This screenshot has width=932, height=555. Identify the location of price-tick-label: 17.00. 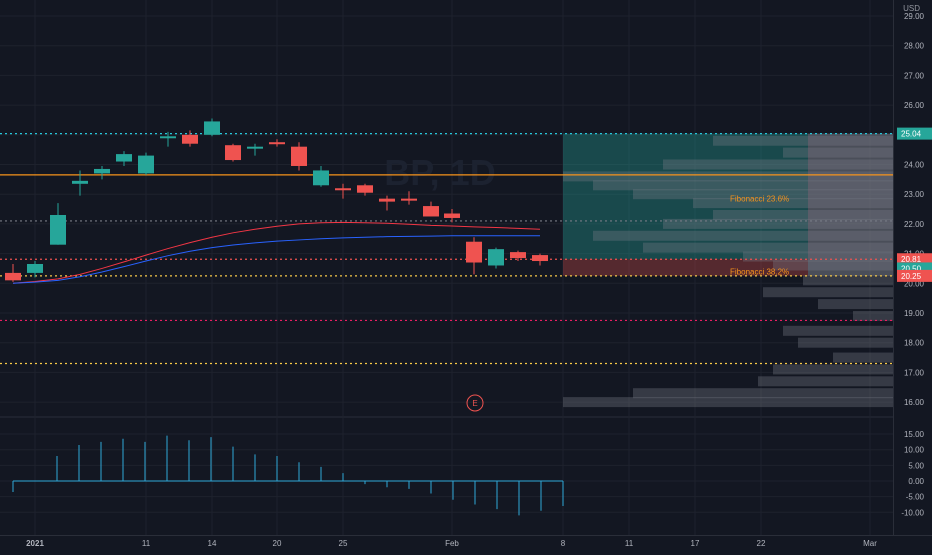
(914, 372).